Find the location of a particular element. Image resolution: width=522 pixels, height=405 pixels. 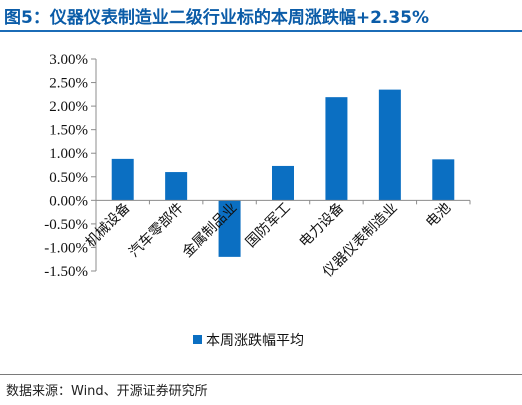

x-tick-label: 国防军工 is located at coordinates (268, 225).